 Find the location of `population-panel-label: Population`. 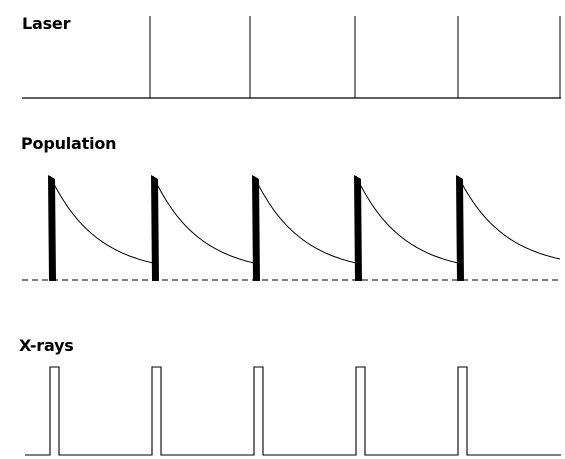

population-panel-label: Population is located at coordinates (69, 143).